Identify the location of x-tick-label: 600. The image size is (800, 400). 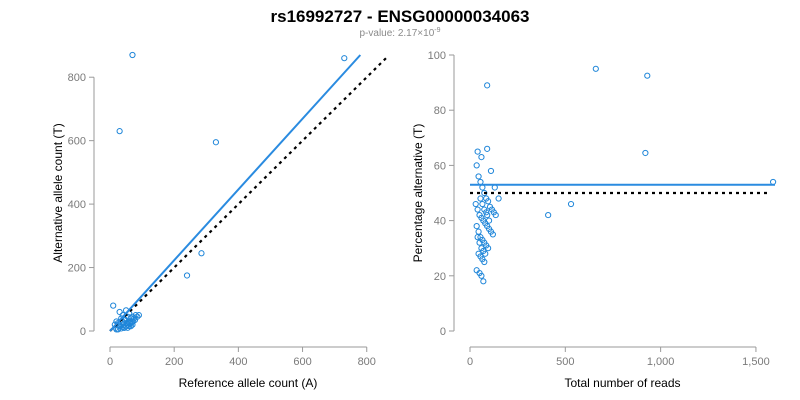
(302, 362).